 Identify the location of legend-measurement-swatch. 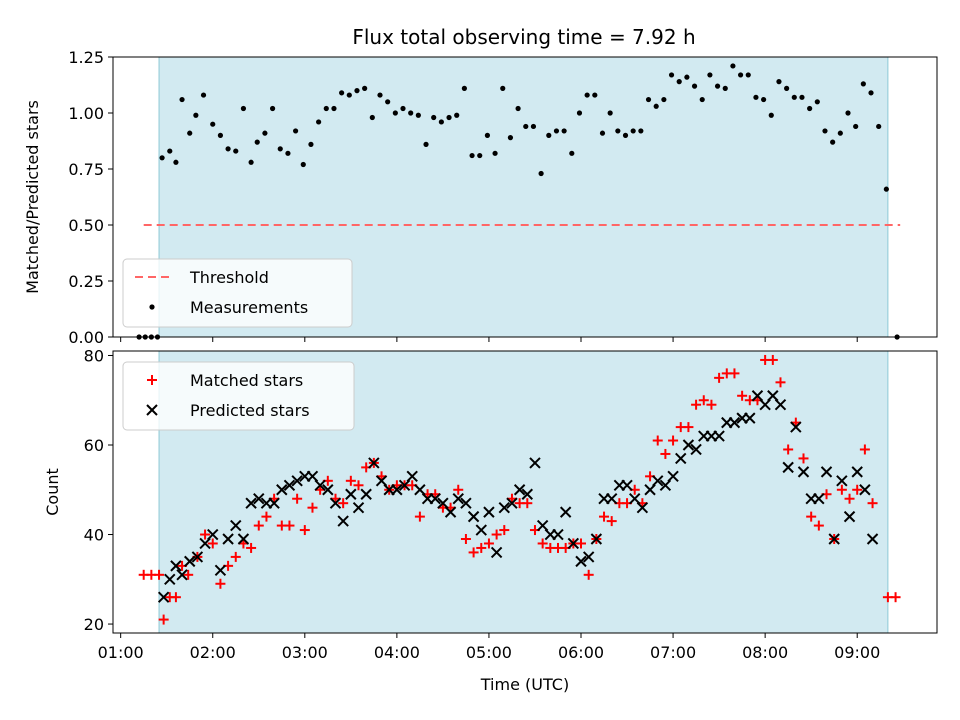
(152, 307).